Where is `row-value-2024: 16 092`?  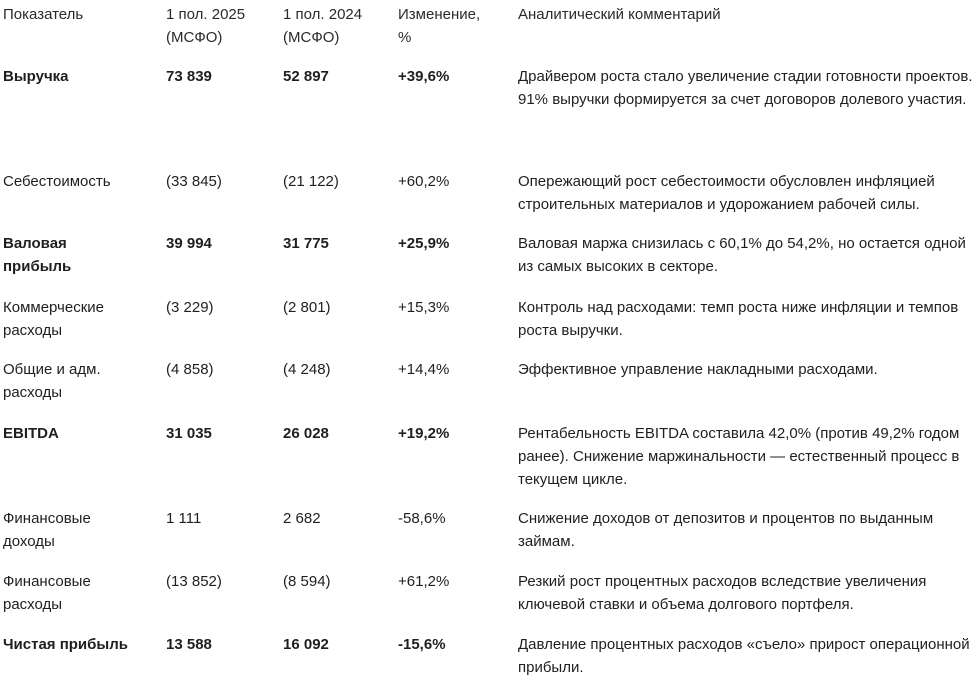
row-value-2024: 16 092 is located at coordinates (306, 644).